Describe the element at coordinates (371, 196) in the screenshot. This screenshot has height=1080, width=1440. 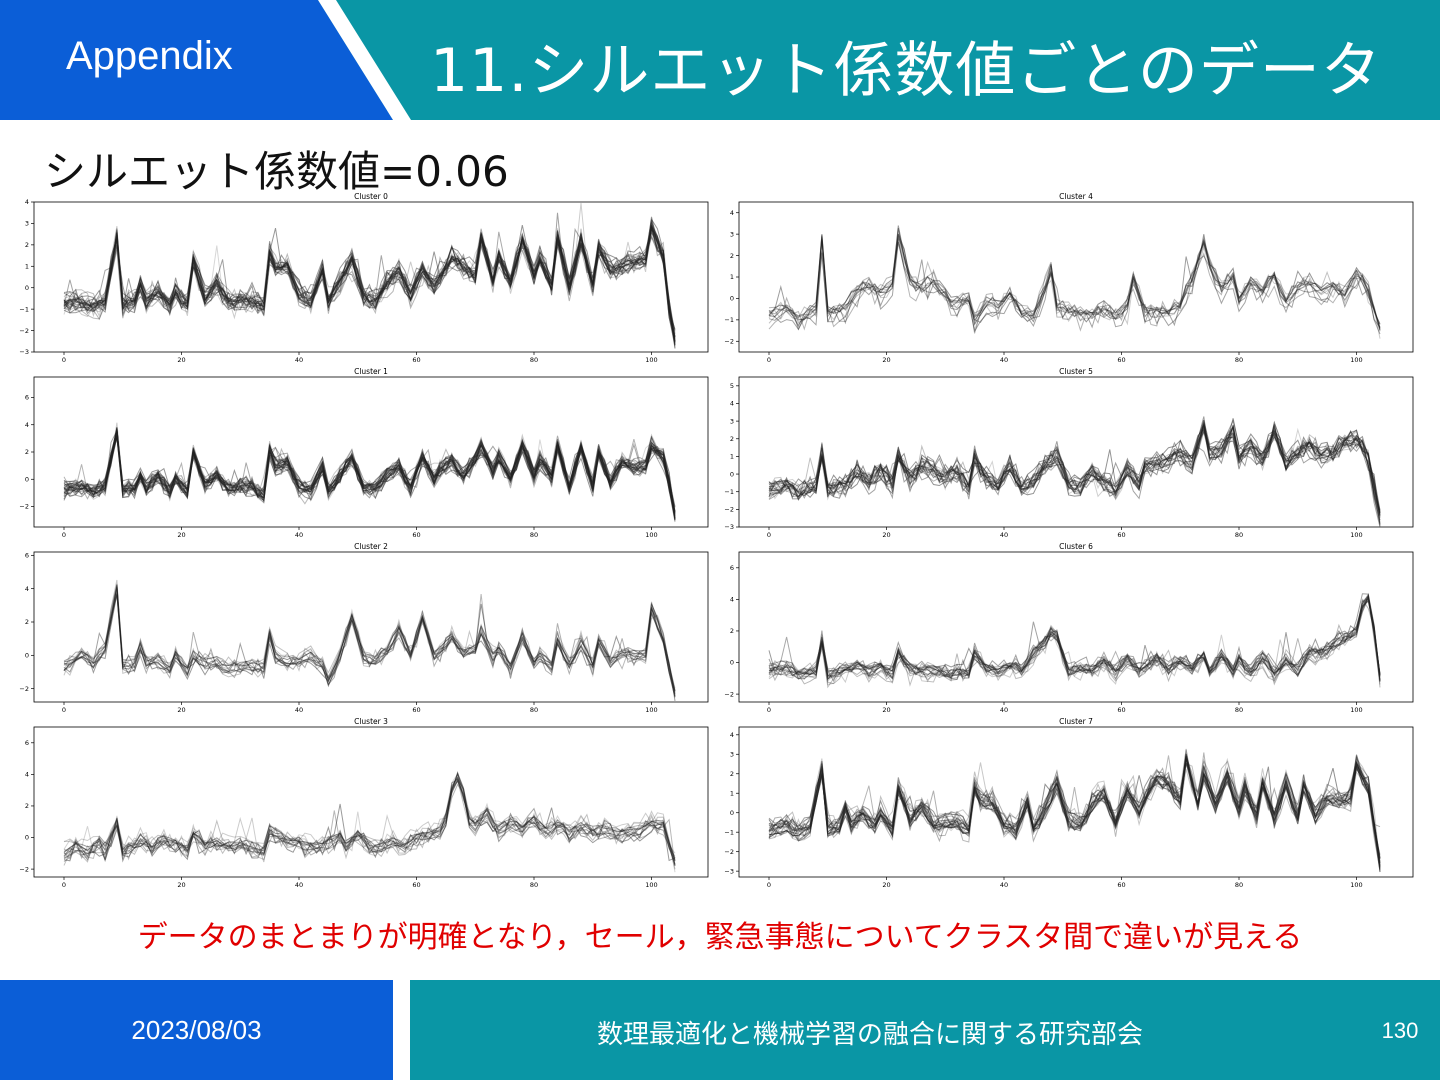
I see `chart-title: Cluster 0` at that location.